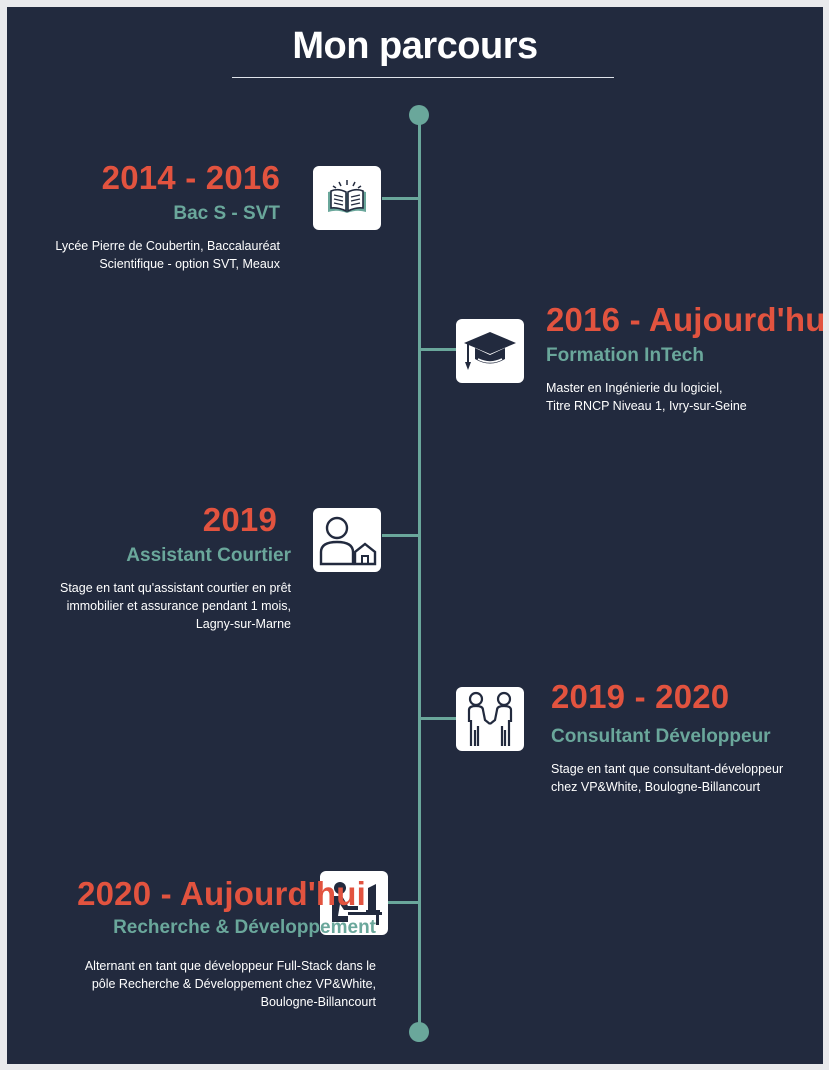 This screenshot has width=829, height=1070. Describe the element at coordinates (354, 903) in the screenshot. I see `developer-desk-icon` at that location.